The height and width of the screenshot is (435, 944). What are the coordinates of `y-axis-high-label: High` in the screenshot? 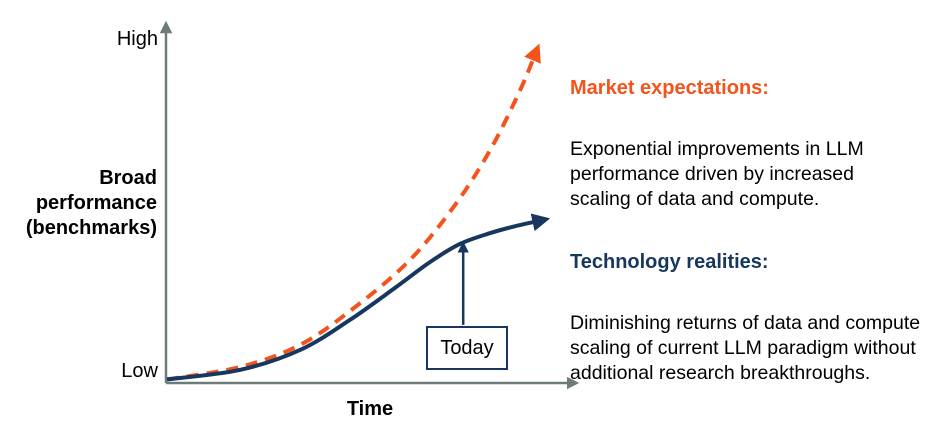 It's located at (137, 39).